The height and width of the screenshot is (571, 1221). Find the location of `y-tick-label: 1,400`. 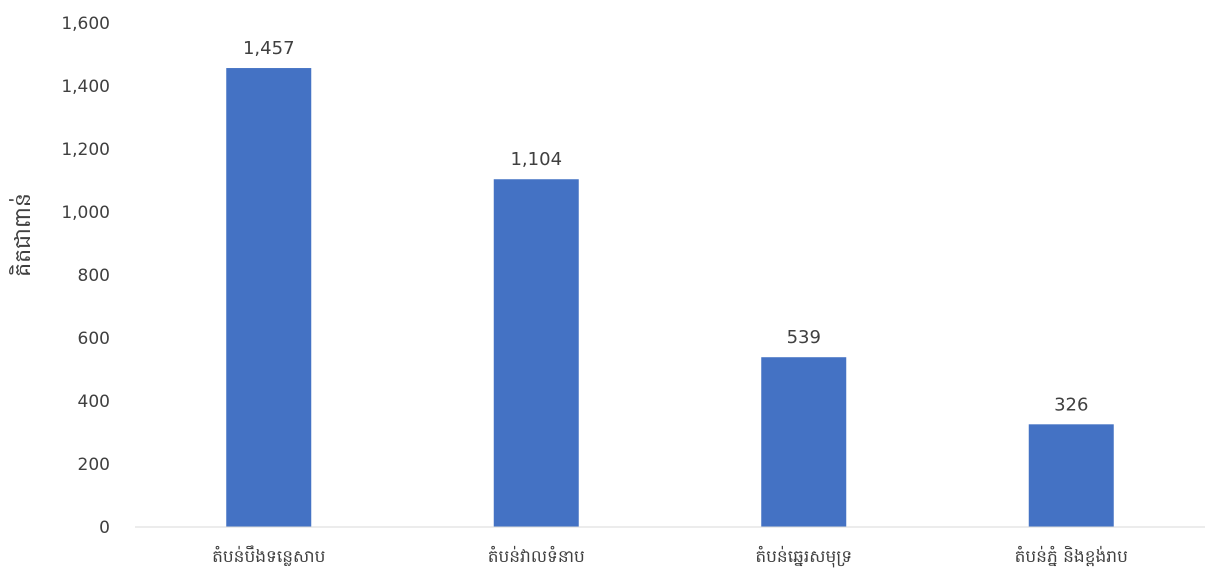

y-tick-label: 1,400 is located at coordinates (85, 87).